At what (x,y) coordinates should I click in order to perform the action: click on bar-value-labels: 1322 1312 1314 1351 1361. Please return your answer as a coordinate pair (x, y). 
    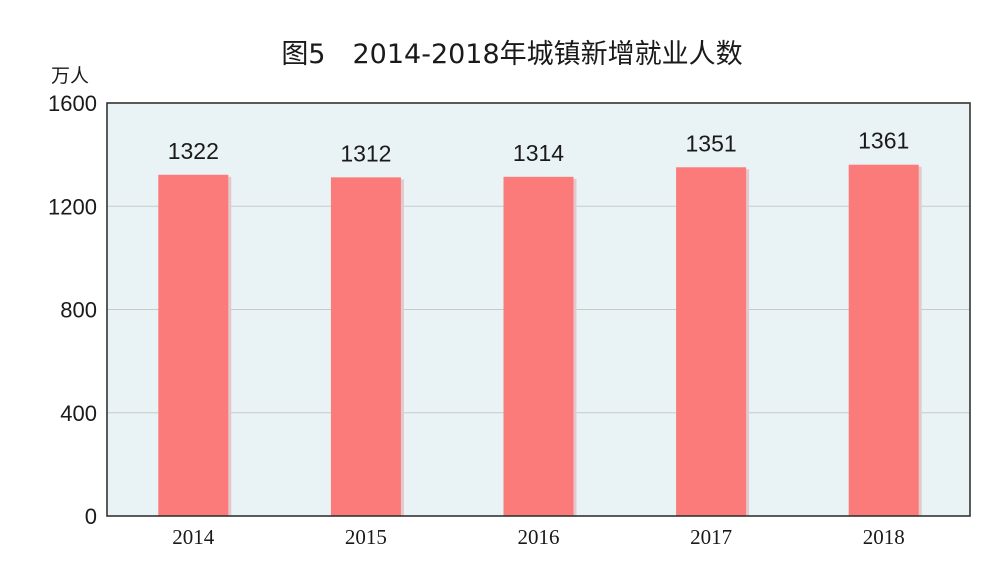
    Looking at the image, I should click on (539, 147).